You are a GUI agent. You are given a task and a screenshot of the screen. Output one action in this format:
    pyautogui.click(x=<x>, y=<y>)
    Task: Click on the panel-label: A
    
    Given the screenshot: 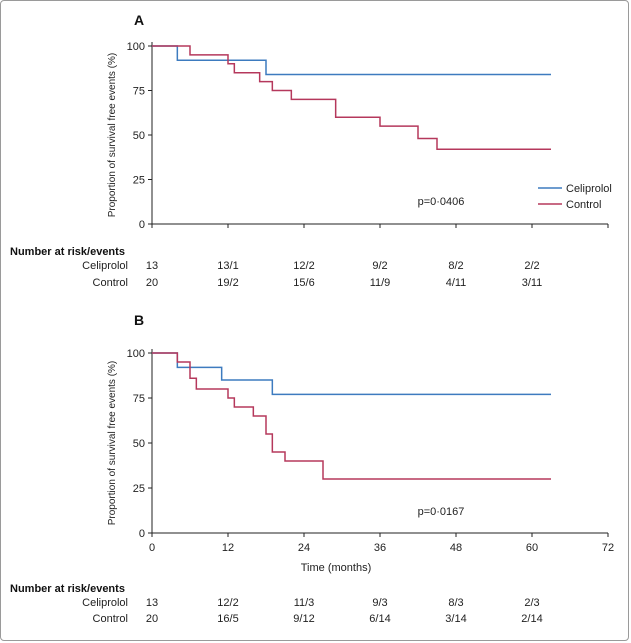 What is the action you would take?
    pyautogui.click(x=139, y=20)
    